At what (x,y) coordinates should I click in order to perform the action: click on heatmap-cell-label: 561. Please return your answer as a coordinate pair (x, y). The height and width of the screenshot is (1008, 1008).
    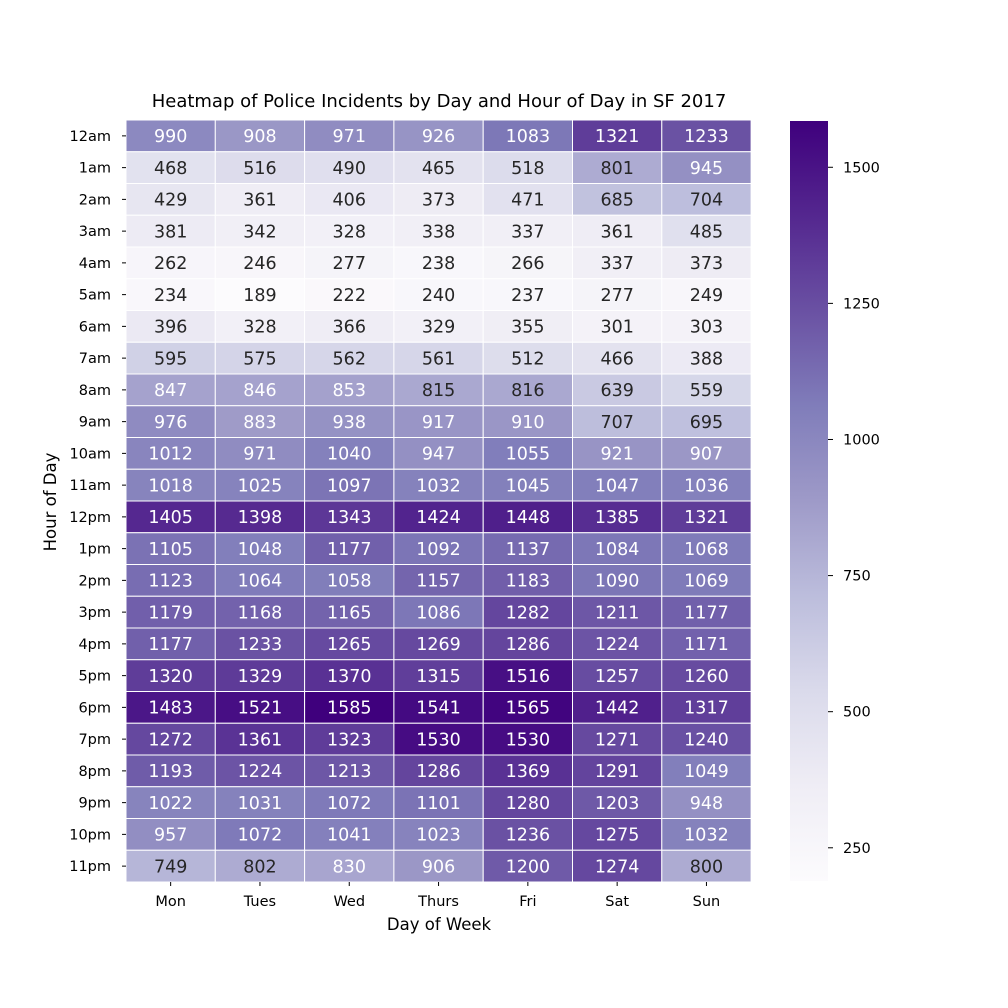
    Looking at the image, I should click on (438, 359).